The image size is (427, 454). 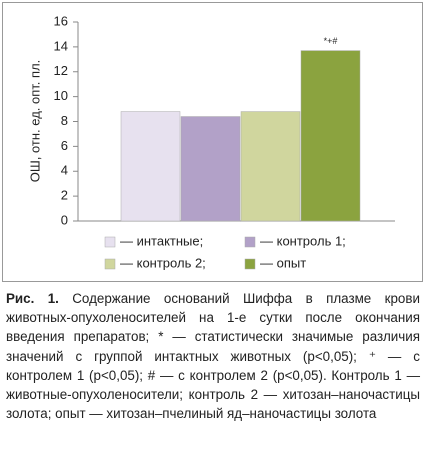 What do you see at coordinates (64, 195) in the screenshot?
I see `y-tick-label: 2` at bounding box center [64, 195].